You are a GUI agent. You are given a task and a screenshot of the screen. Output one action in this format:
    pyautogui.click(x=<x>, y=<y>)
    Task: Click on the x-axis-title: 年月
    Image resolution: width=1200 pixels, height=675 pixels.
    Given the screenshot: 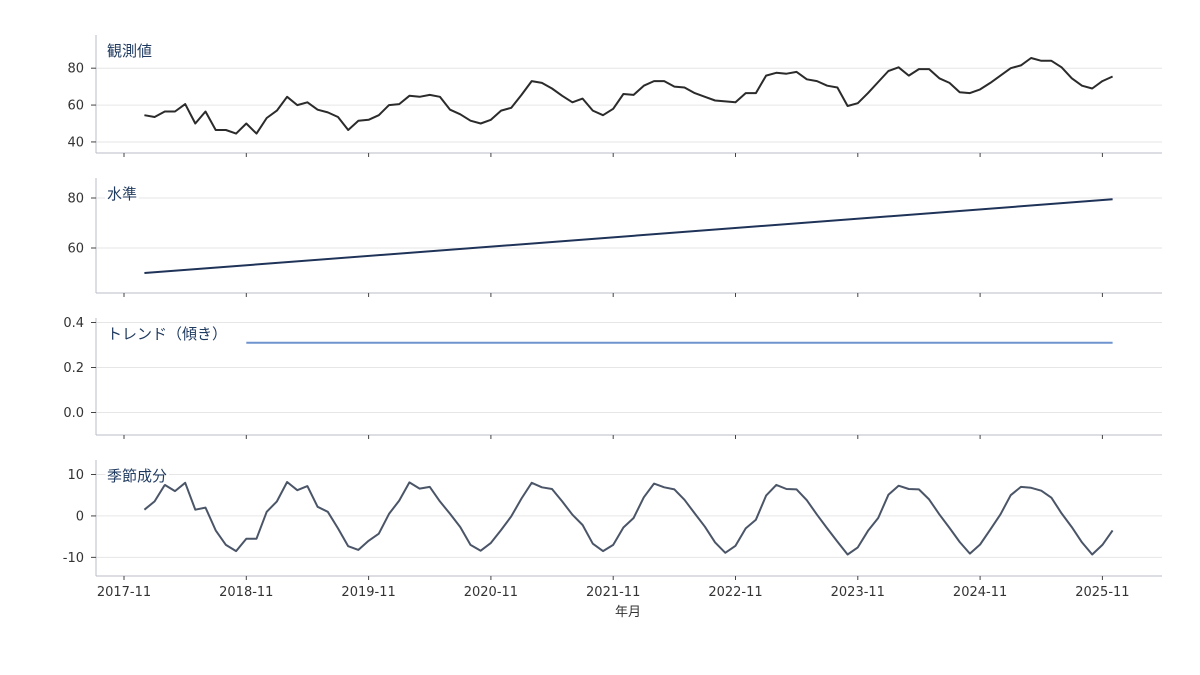 What is the action you would take?
    pyautogui.click(x=628, y=612)
    